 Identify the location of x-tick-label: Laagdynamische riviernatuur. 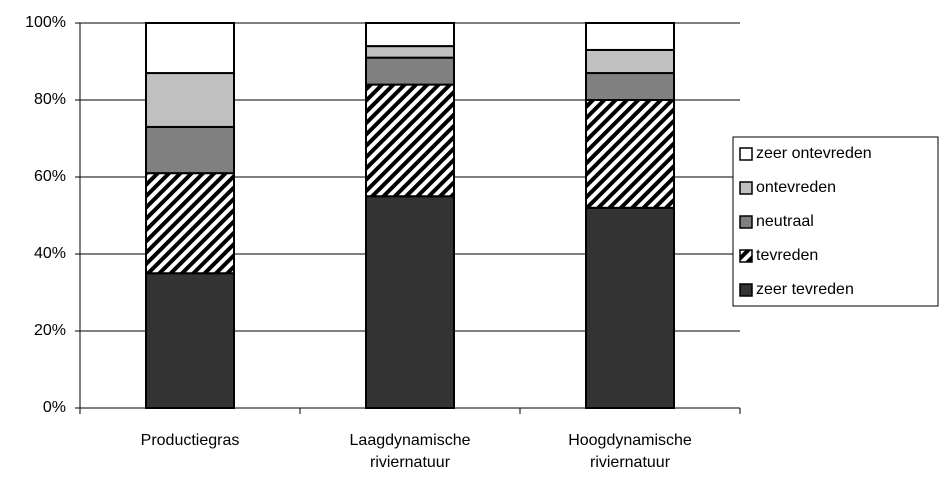
(410, 451).